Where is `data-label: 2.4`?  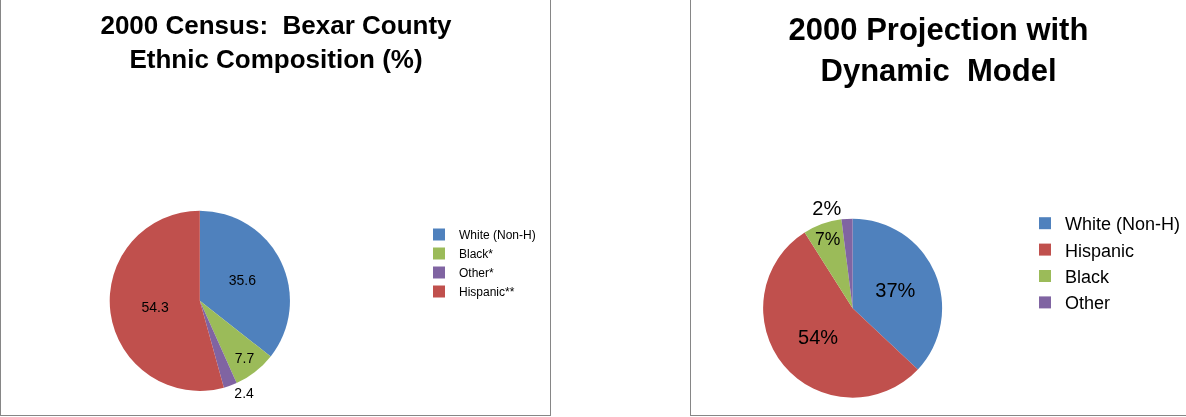 data-label: 2.4 is located at coordinates (244, 392).